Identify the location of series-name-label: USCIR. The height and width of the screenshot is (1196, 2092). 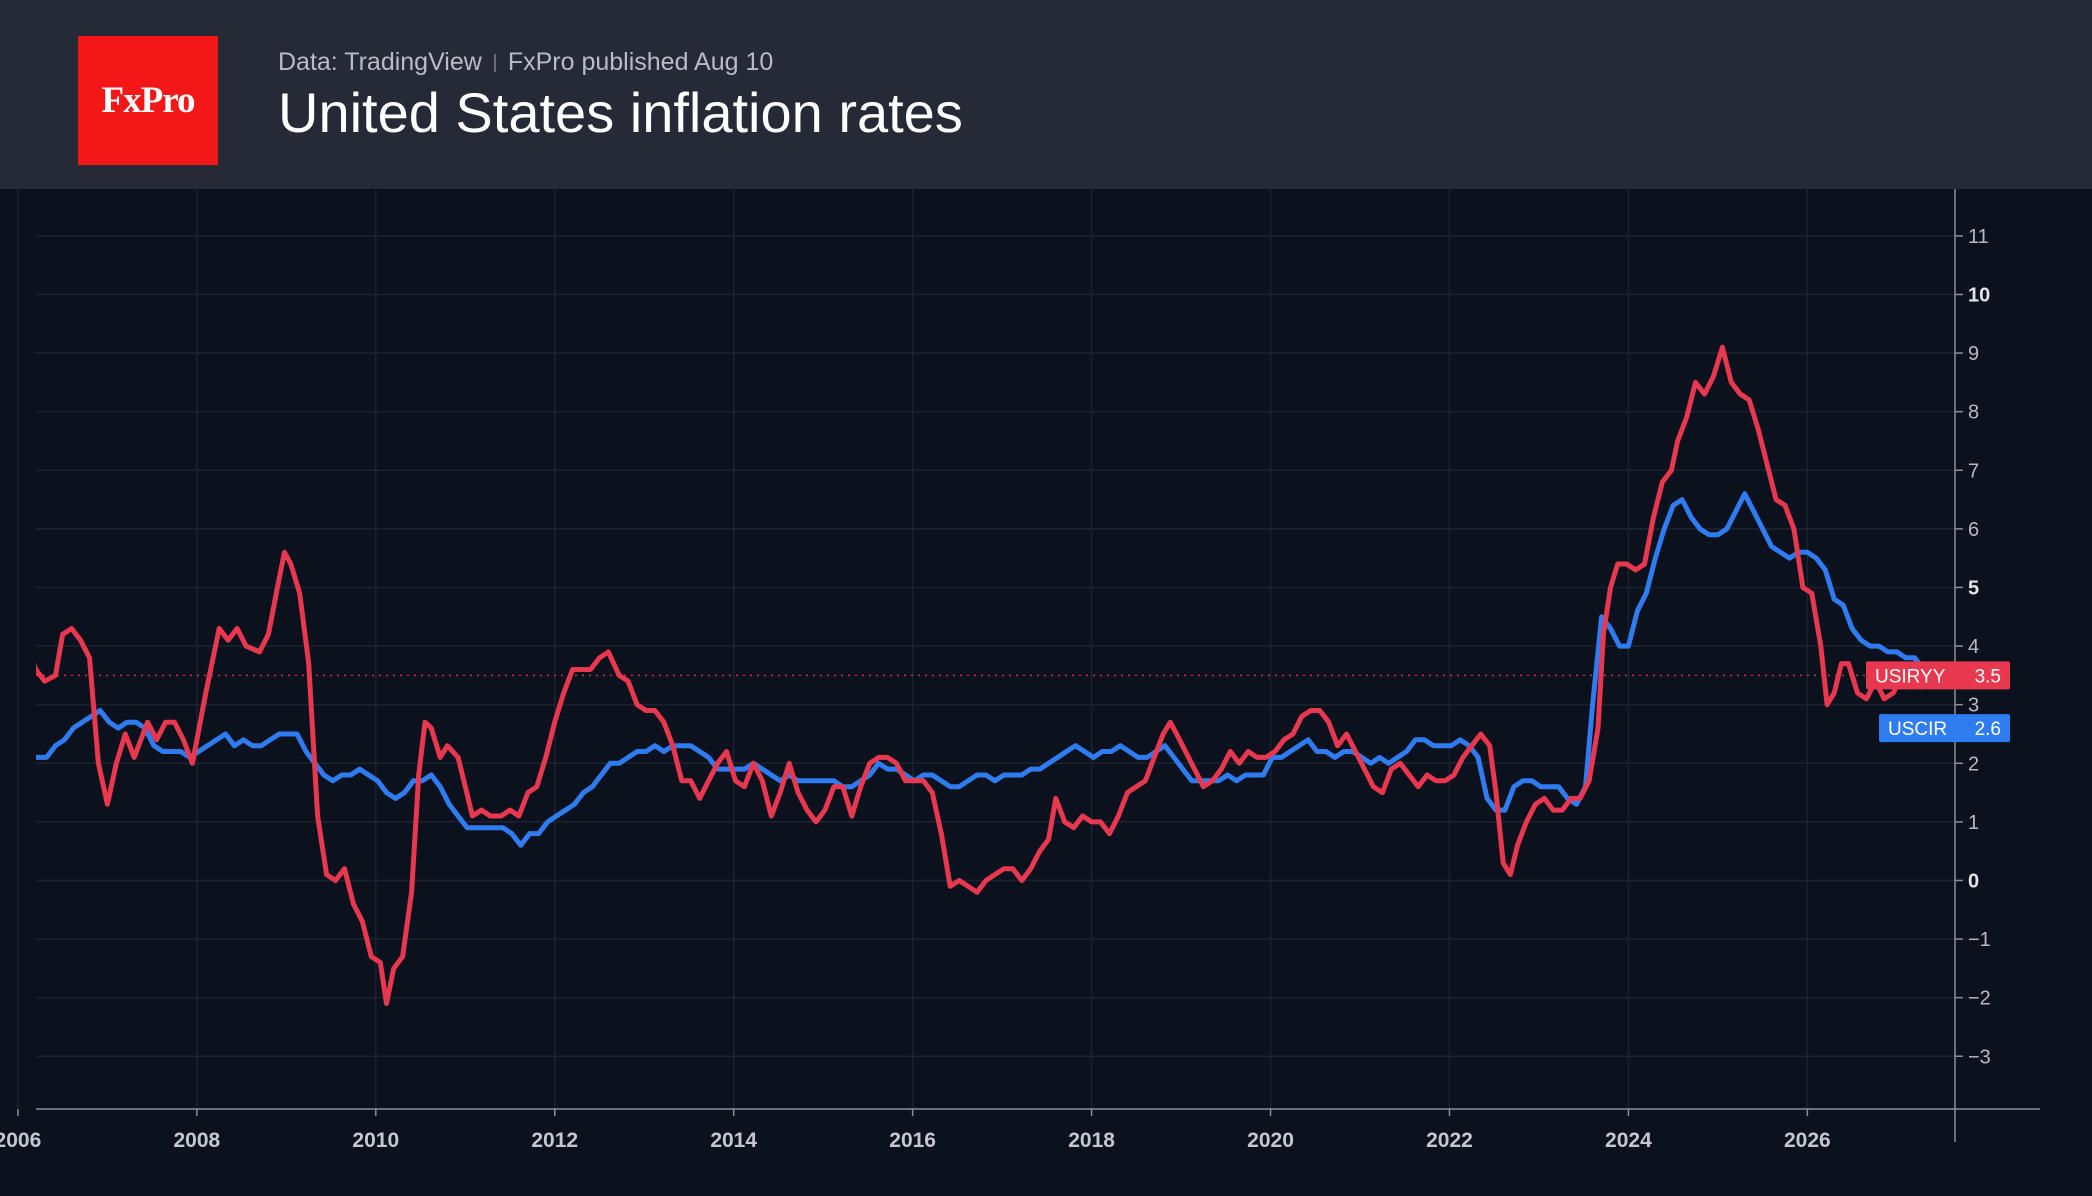
(1917, 729).